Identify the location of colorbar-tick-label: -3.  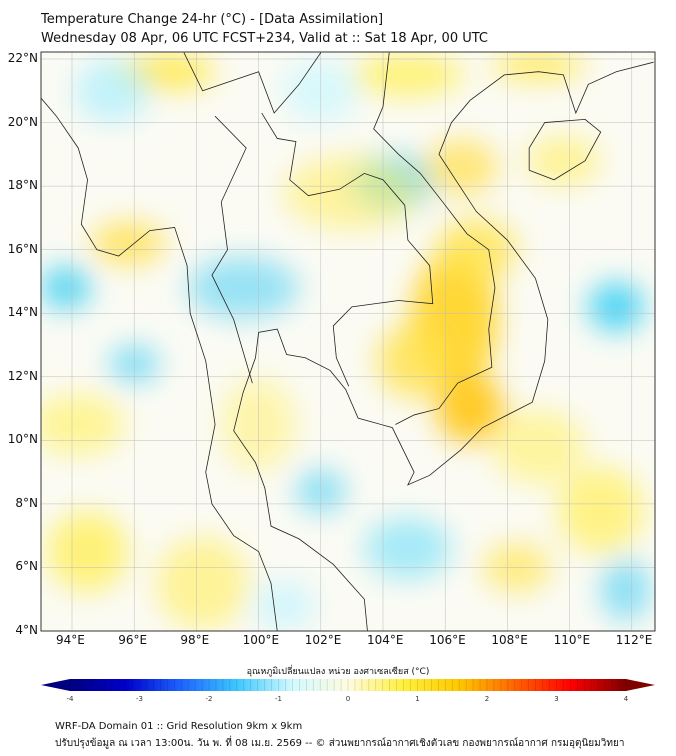
(139, 699).